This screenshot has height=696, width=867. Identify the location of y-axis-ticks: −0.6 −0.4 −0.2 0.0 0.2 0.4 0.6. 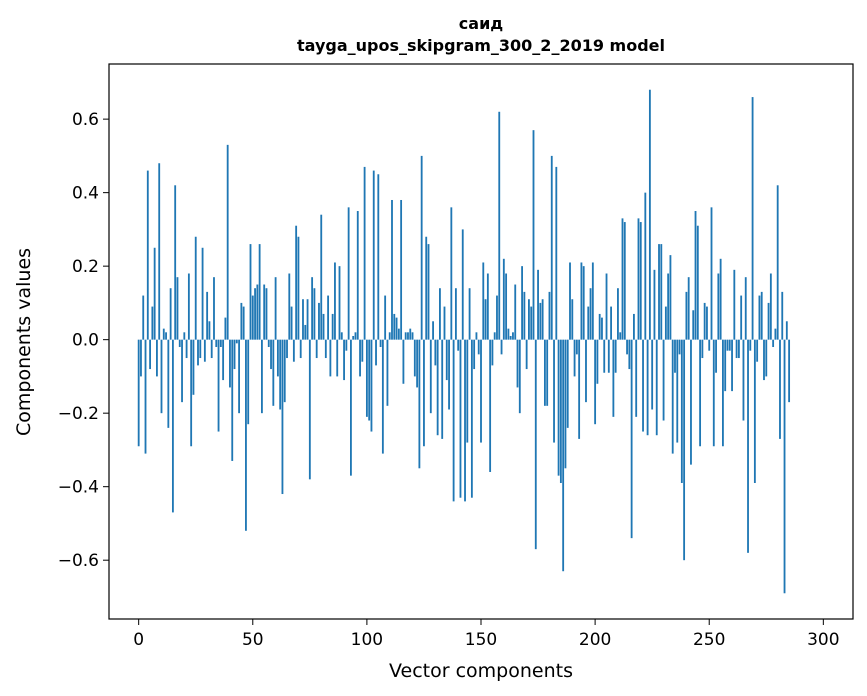
(83, 340).